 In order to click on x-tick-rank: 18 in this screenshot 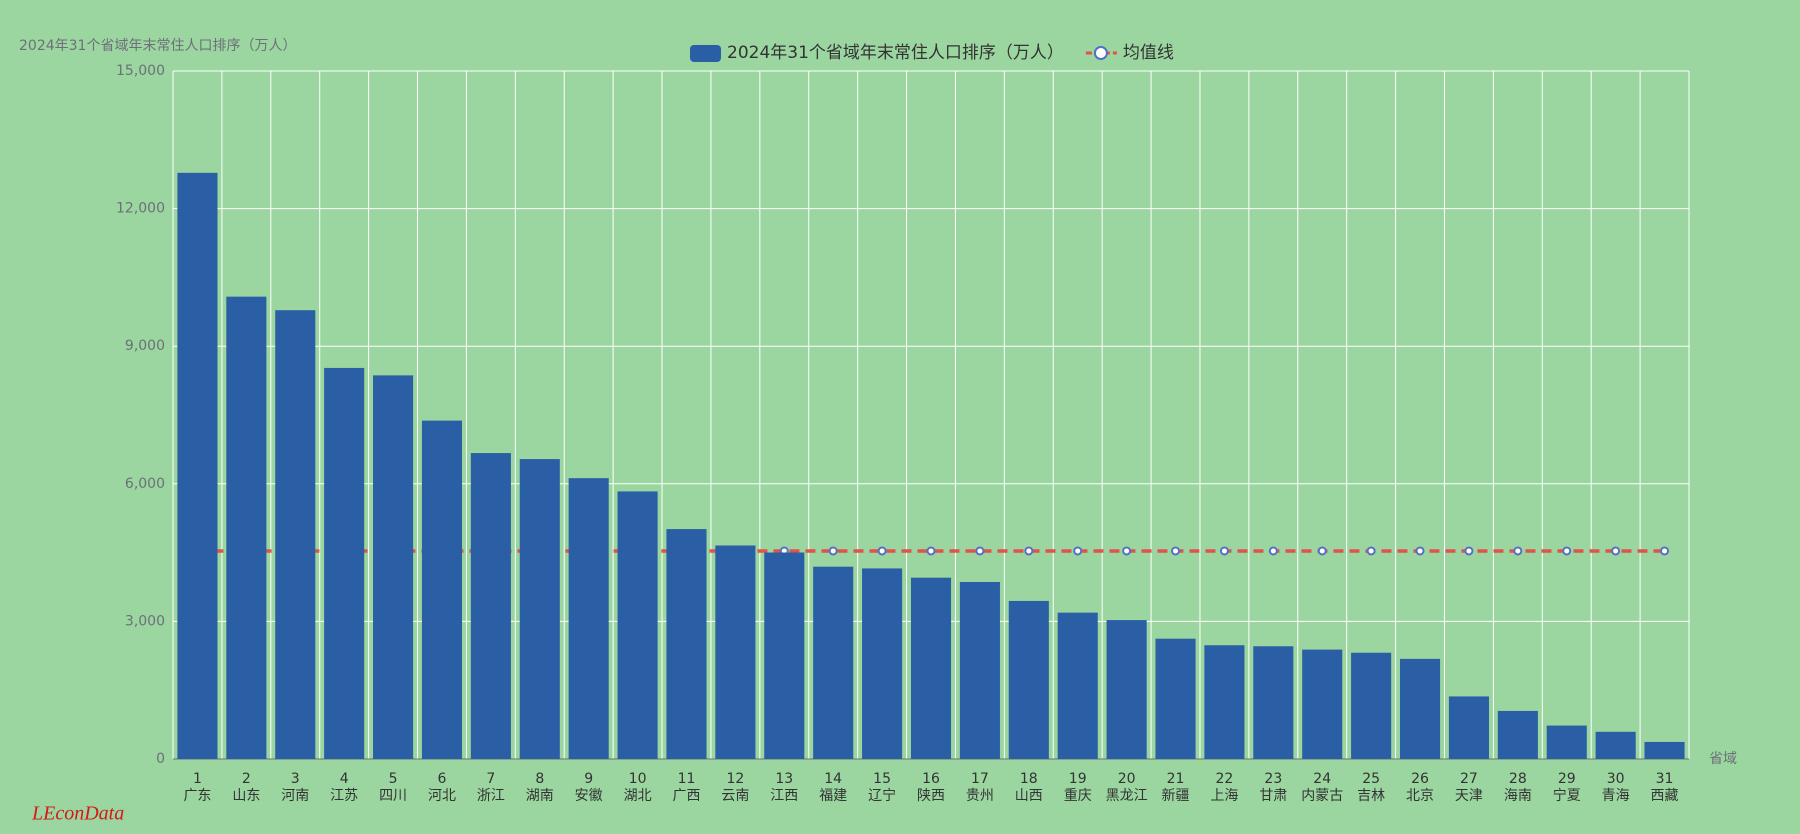, I will do `click(1029, 779)`.